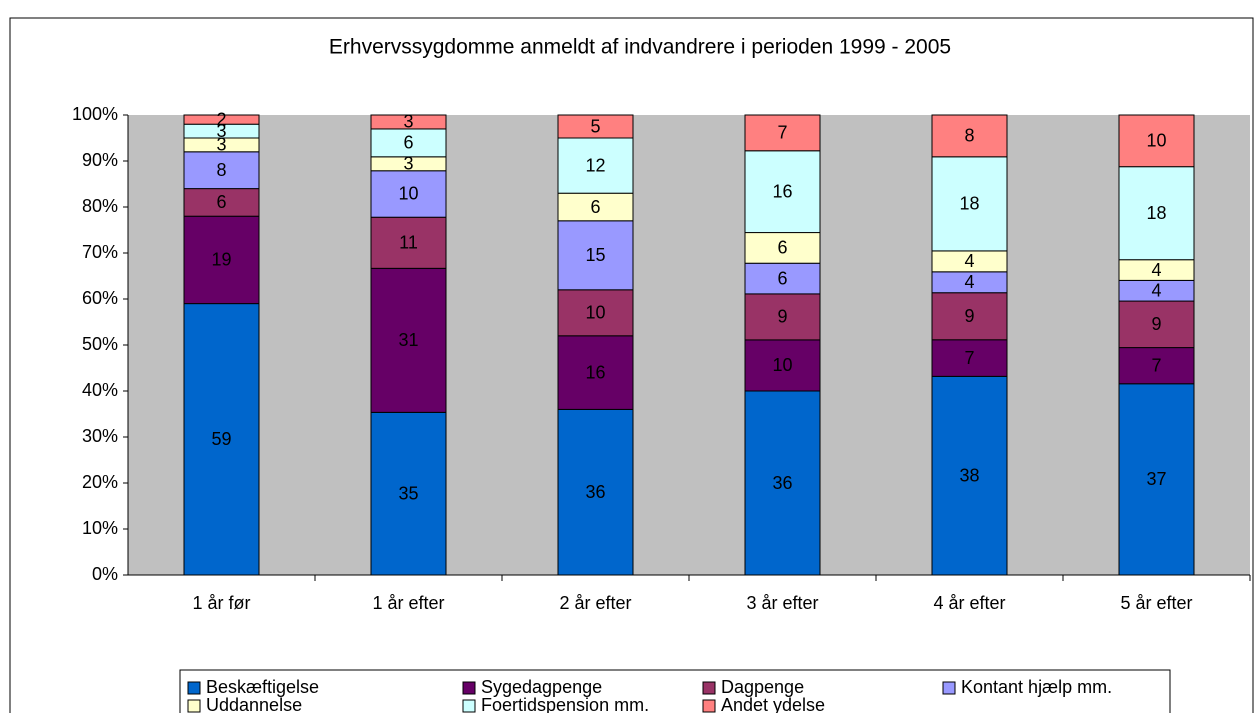 The width and height of the screenshot is (1255, 713). What do you see at coordinates (595, 603) in the screenshot?
I see `x-tick-label: 2 år efter` at bounding box center [595, 603].